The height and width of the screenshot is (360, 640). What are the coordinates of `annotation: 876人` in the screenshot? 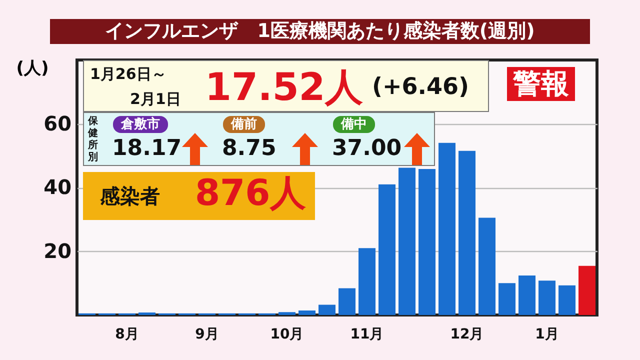 It's located at (250, 193).